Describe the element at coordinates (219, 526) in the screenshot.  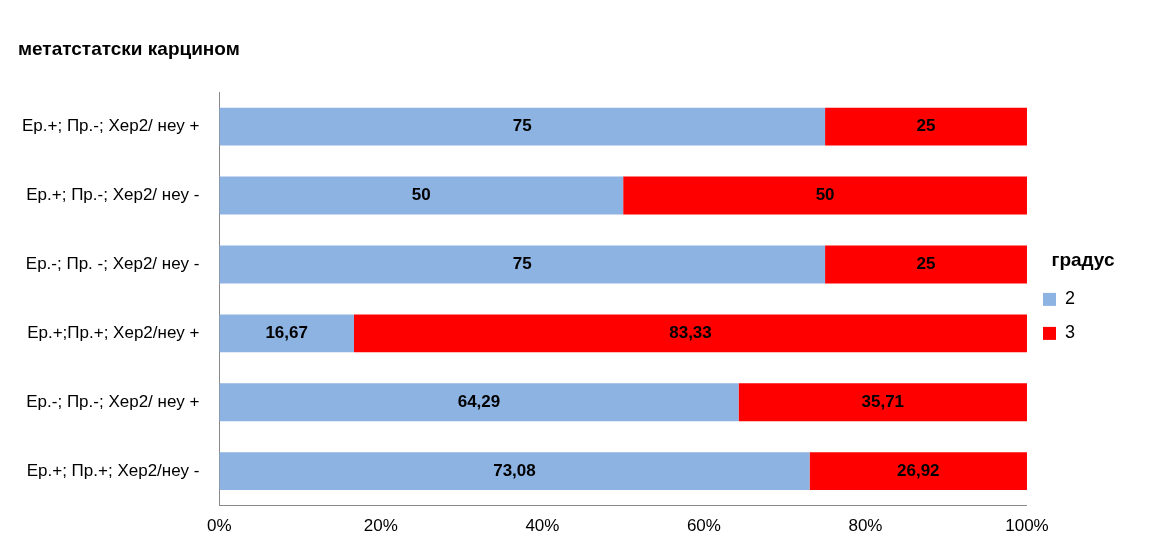
I see `x-tick-label: 0%` at that location.